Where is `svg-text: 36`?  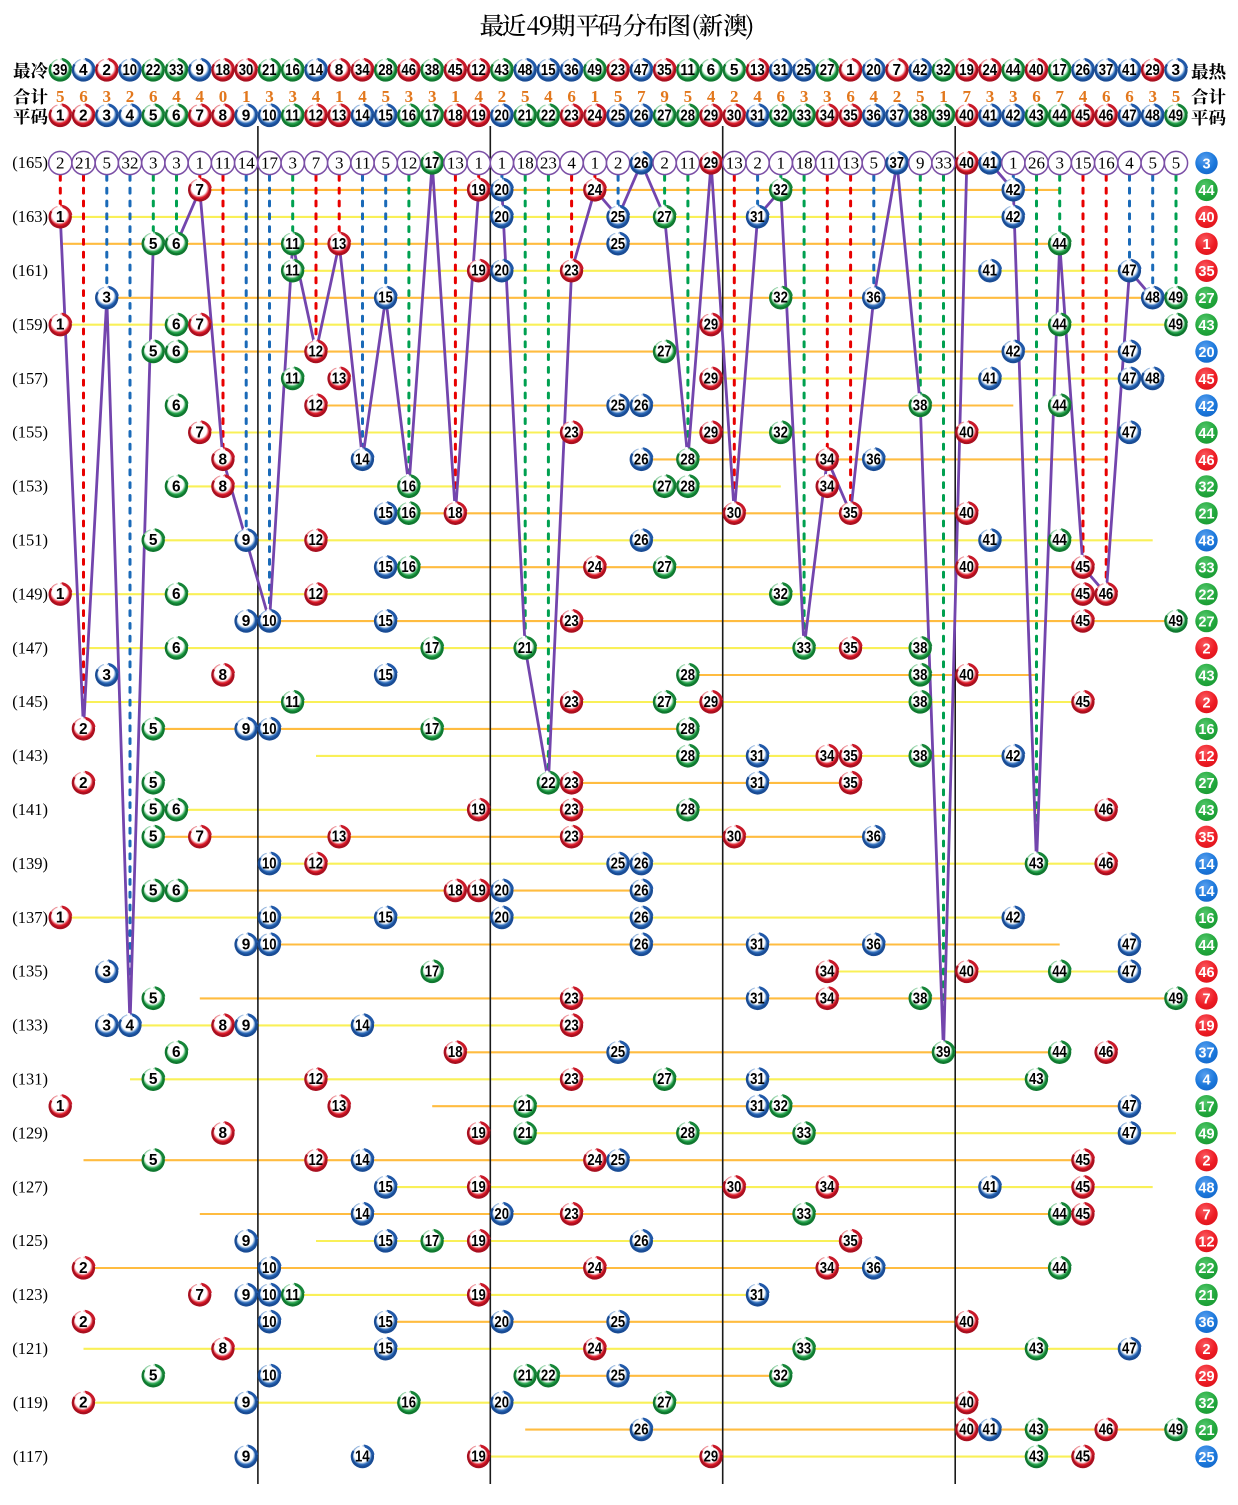 svg-text: 36 is located at coordinates (873, 944).